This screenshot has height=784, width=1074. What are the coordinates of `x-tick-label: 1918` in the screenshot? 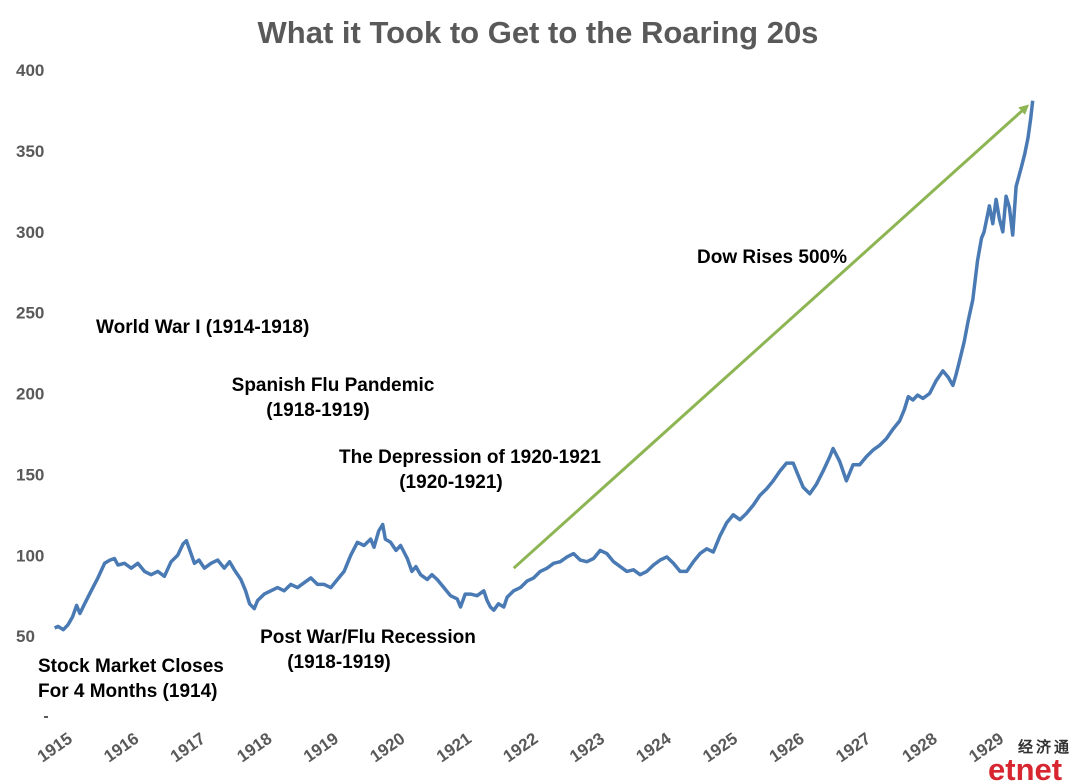 It's located at (254, 747).